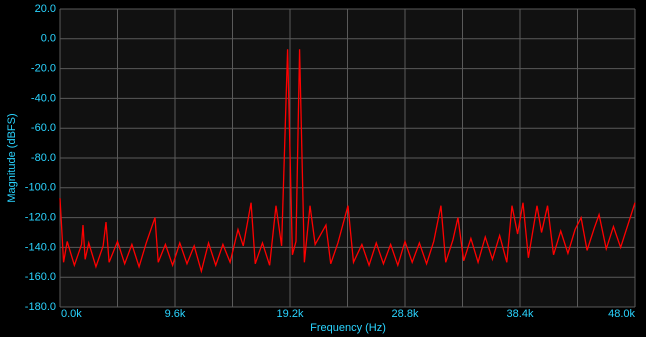 The image size is (646, 337). What do you see at coordinates (40, 307) in the screenshot?
I see `y-tick-label: -180.0` at bounding box center [40, 307].